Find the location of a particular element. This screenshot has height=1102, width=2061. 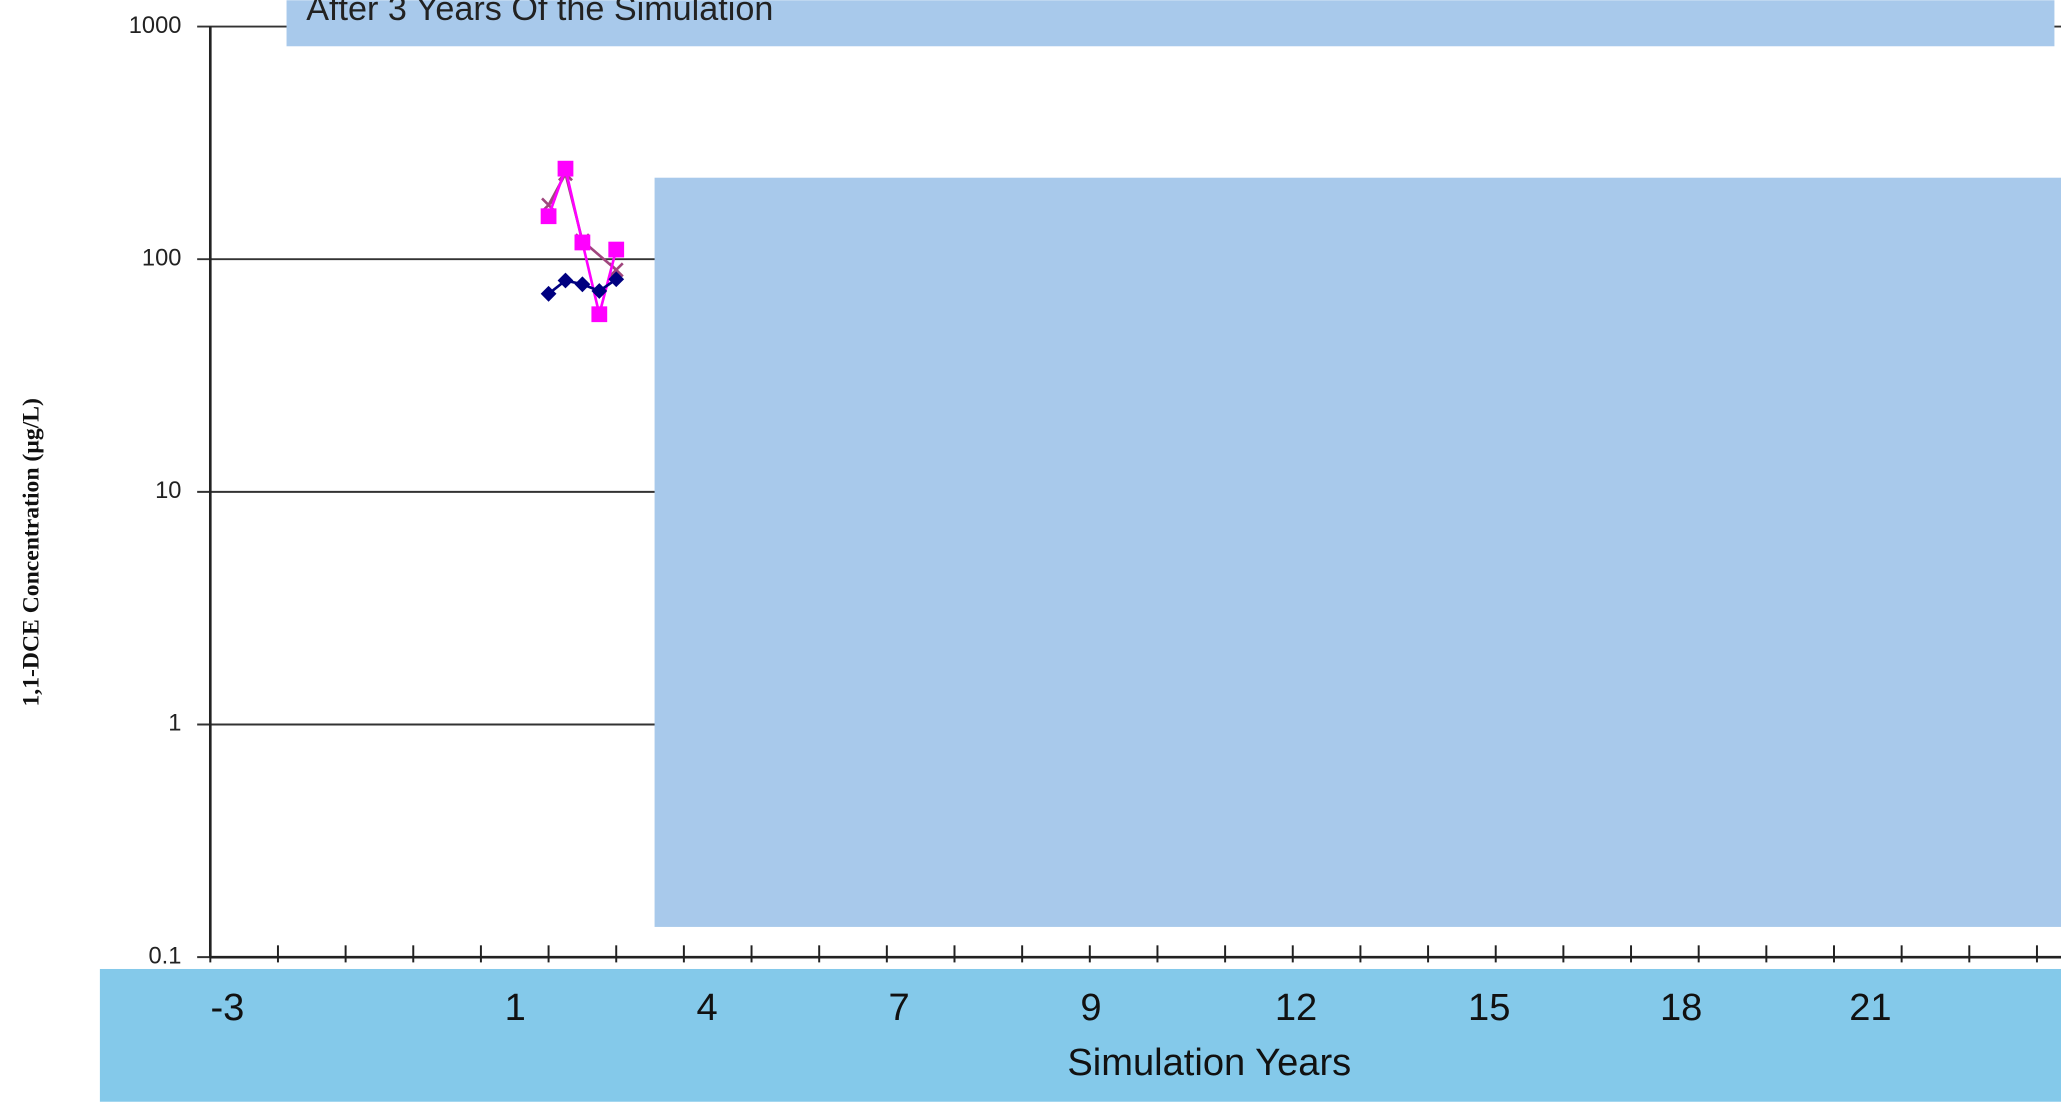

x-band-label: 15 is located at coordinates (1489, 1008).